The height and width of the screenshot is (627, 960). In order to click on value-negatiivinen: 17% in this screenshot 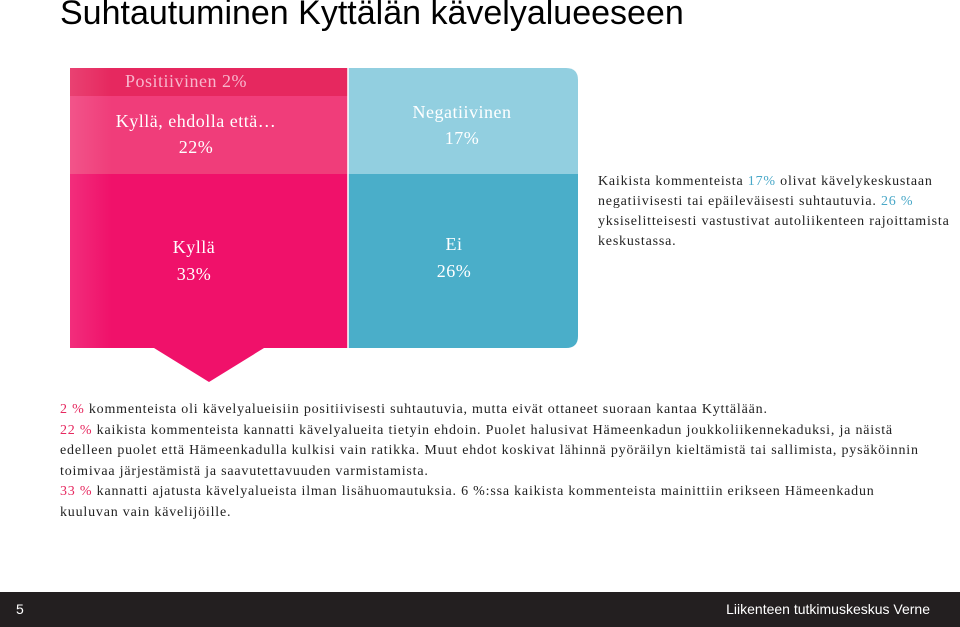, I will do `click(462, 138)`.